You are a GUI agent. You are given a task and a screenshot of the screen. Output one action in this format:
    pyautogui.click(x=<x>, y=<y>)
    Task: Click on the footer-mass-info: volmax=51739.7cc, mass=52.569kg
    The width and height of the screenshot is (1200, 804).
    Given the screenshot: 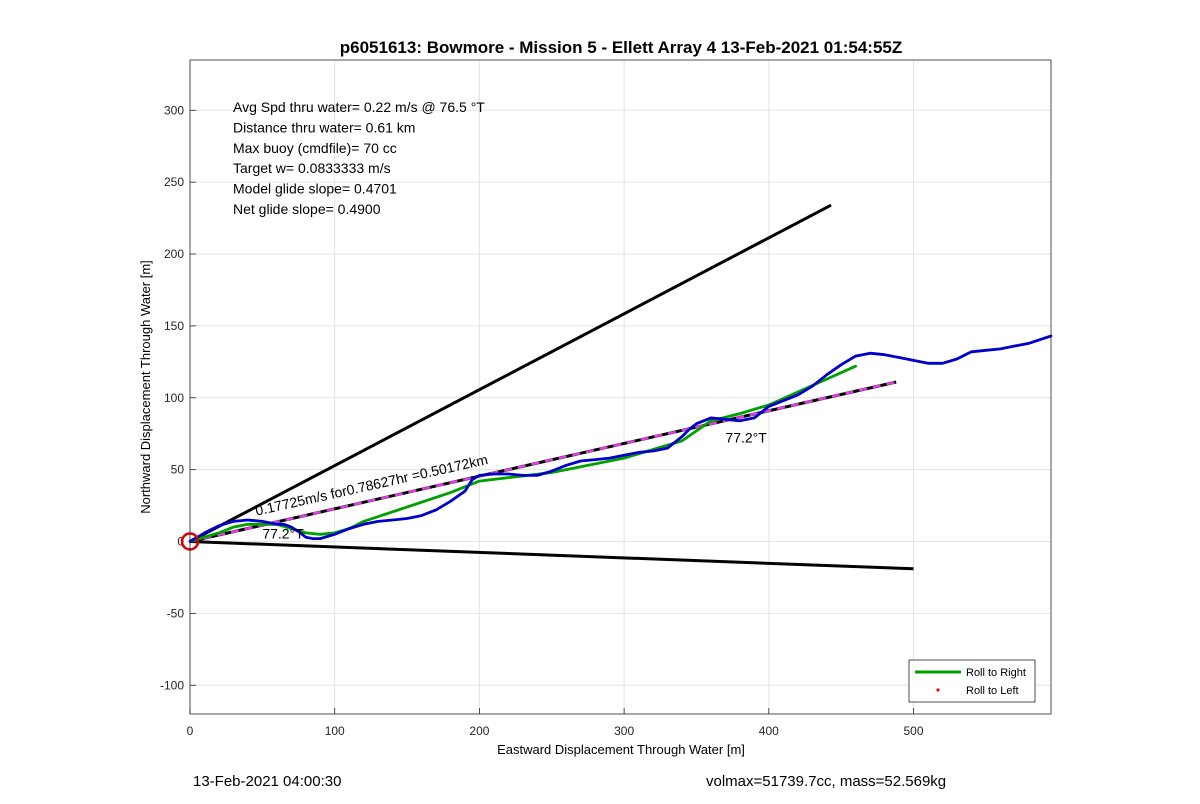 What is the action you would take?
    pyautogui.click(x=826, y=781)
    